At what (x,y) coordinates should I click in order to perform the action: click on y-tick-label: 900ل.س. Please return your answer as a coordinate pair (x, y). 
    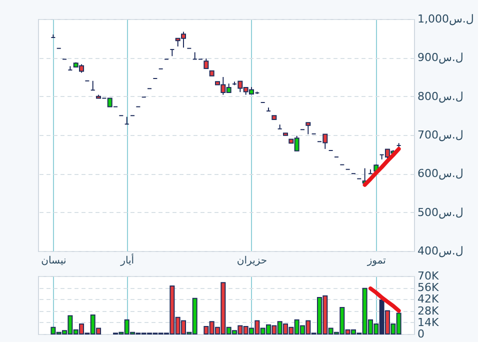
    Looking at the image, I should click on (441, 57).